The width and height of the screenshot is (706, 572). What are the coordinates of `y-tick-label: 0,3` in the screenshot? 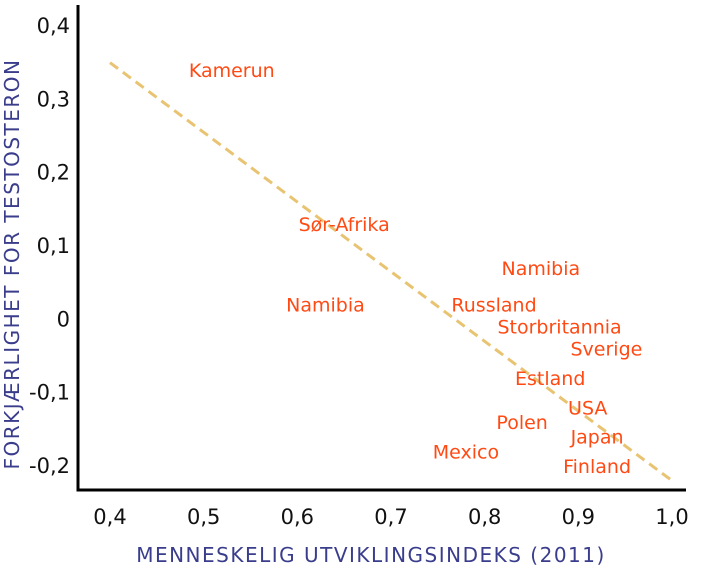 It's located at (53, 99).